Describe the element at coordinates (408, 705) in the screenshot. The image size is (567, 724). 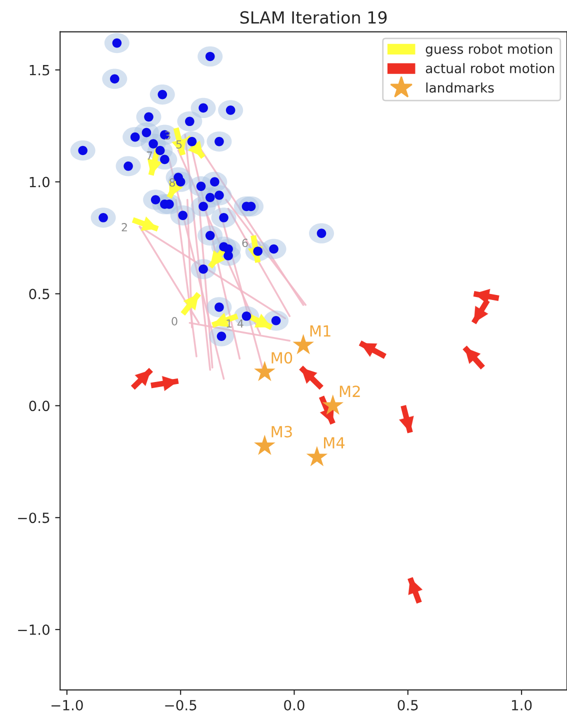
I see `x-tick-label: 0.5` at that location.